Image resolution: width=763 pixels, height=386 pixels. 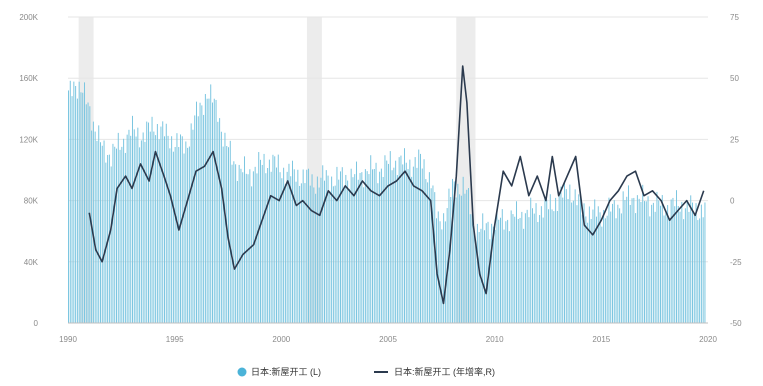 What do you see at coordinates (708, 339) in the screenshot?
I see `x-tick-label: 2020` at bounding box center [708, 339].